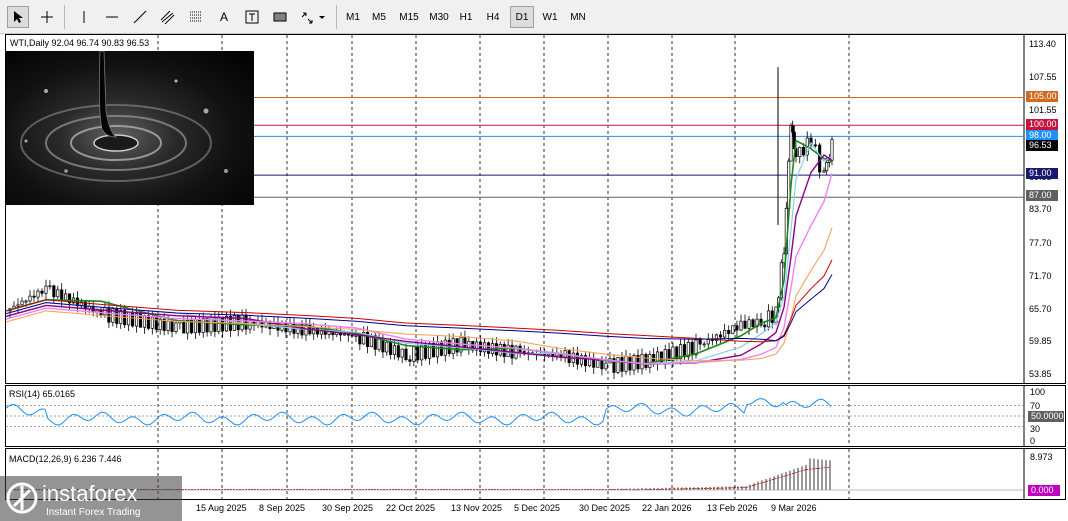  What do you see at coordinates (84, 17) in the screenshot?
I see `vertical-line-icon` at bounding box center [84, 17].